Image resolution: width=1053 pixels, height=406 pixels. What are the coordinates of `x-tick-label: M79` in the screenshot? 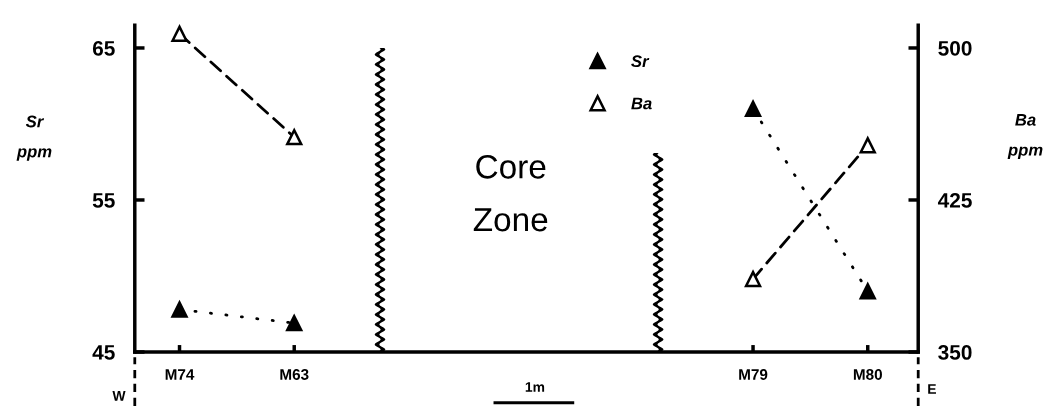 It's located at (753, 374).